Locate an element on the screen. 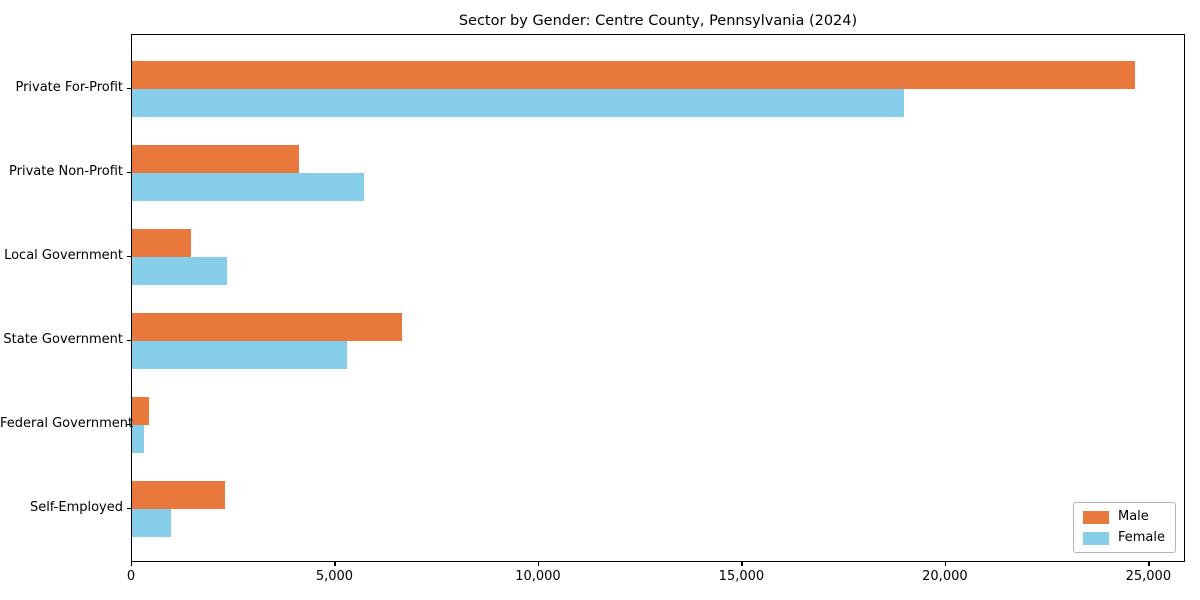  bar-male-local-government is located at coordinates (161, 243).